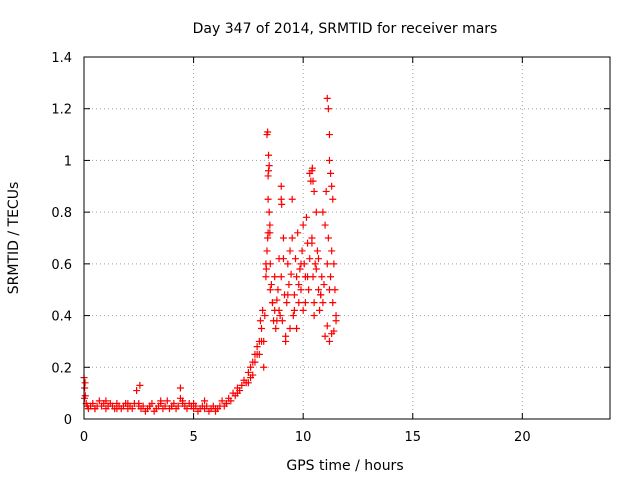 Image resolution: width=640 pixels, height=480 pixels. Describe the element at coordinates (84, 437) in the screenshot. I see `x-tick-label: 0` at that location.